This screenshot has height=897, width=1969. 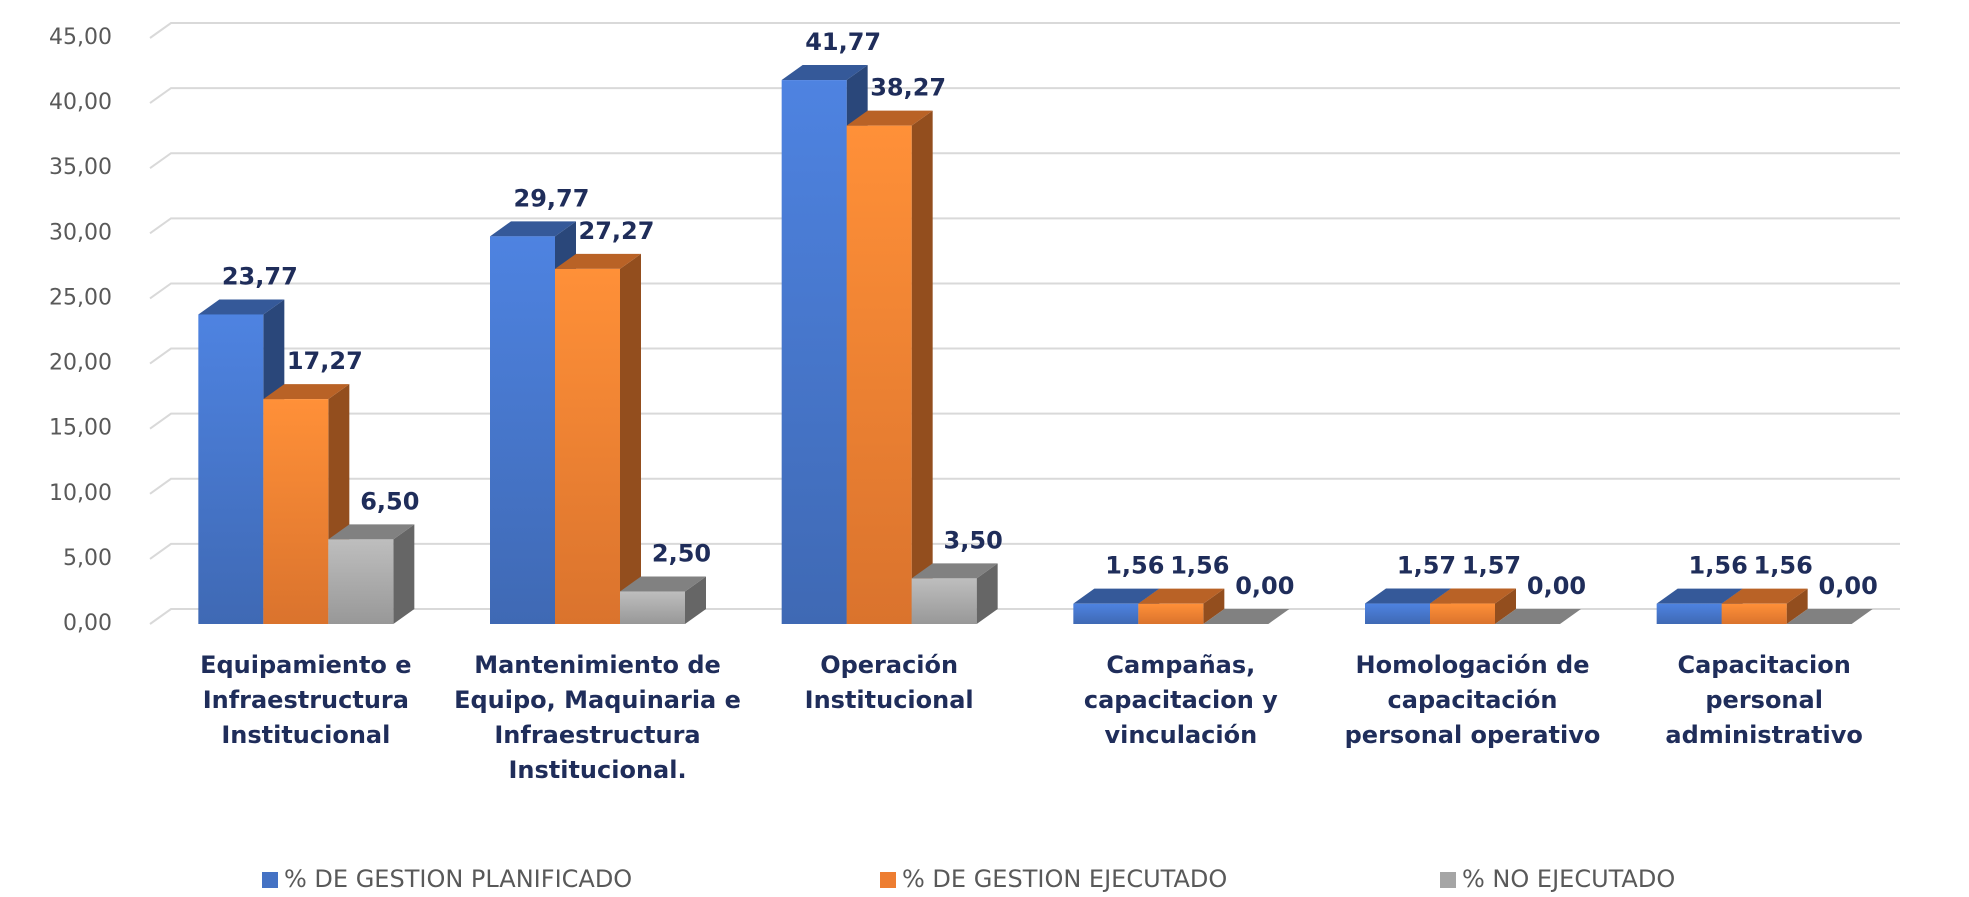 I want to click on y-tick-label: 15,00, so click(x=80, y=428).